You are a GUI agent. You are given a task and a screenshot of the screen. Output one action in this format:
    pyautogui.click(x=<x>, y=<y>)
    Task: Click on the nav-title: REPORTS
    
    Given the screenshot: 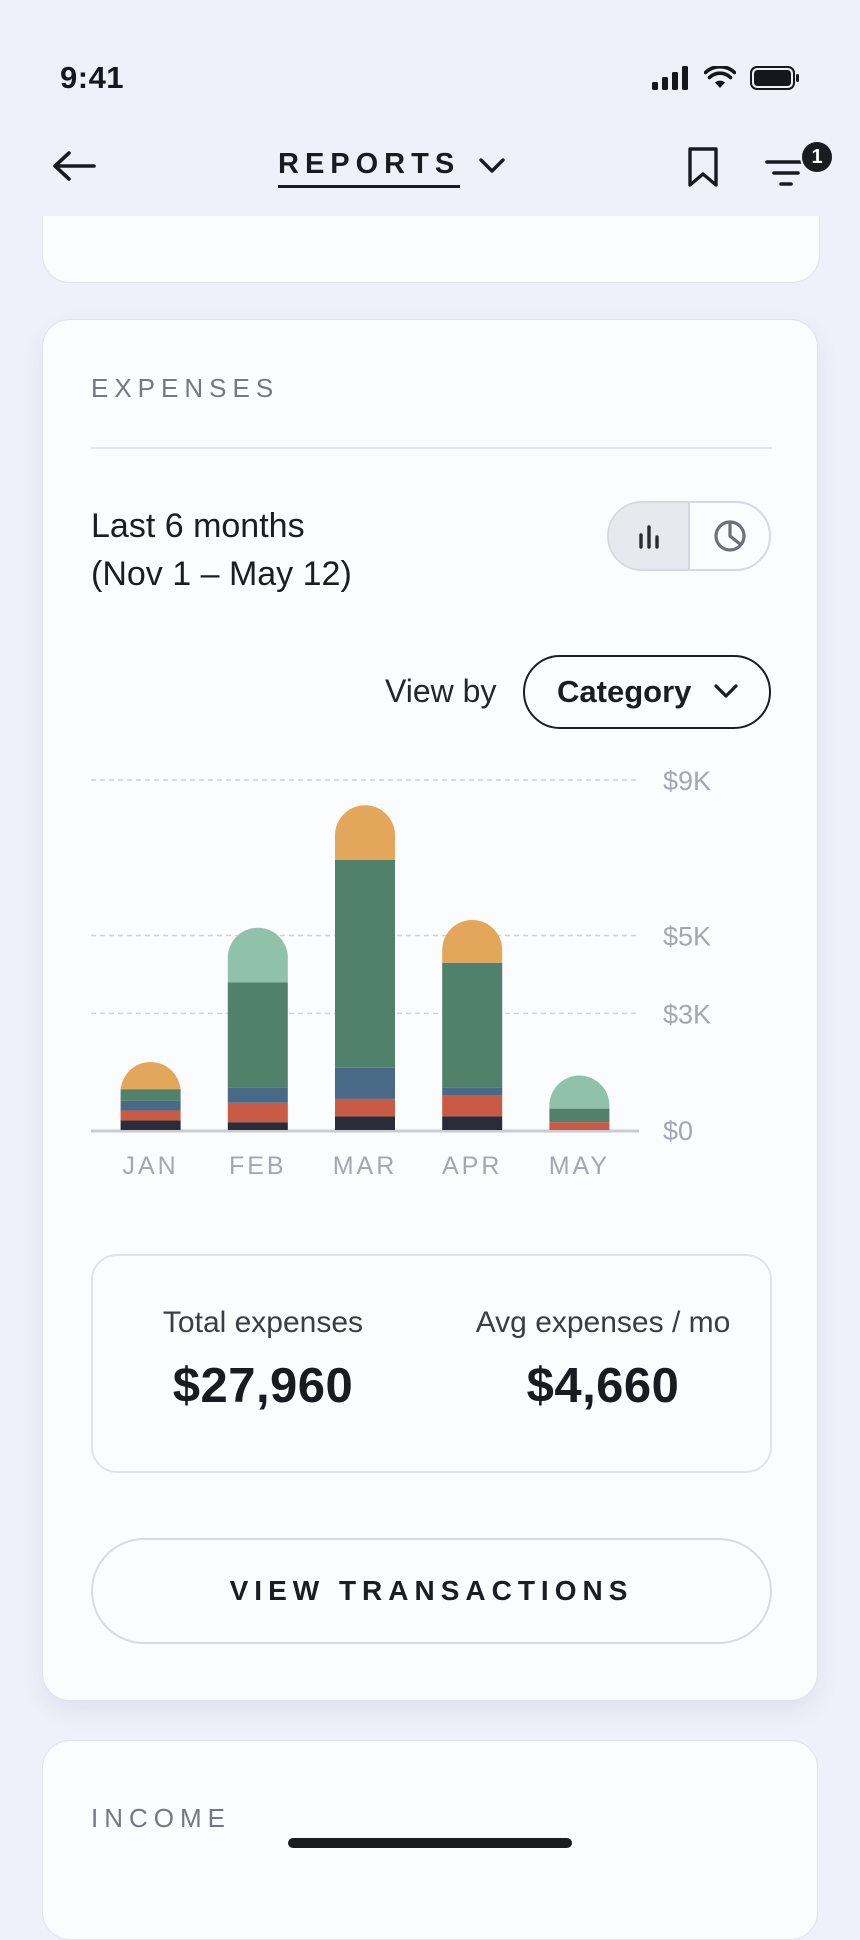 What is the action you would take?
    pyautogui.click(x=369, y=168)
    